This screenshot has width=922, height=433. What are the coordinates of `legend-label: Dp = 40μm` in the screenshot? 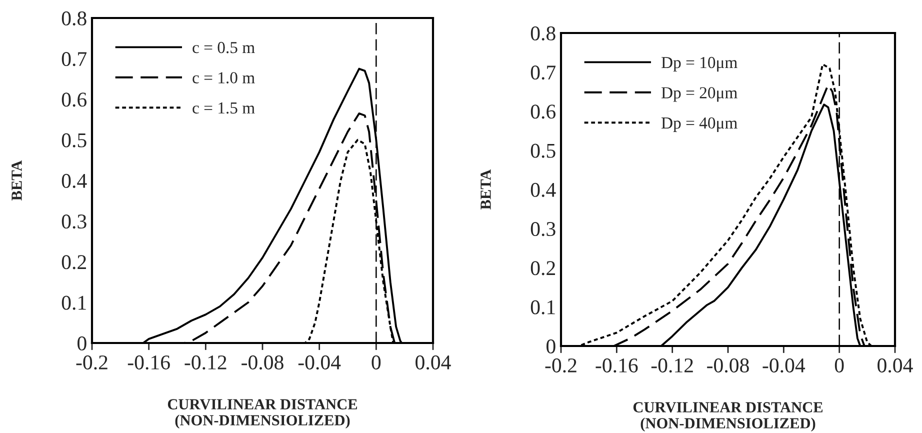 It's located at (699, 124).